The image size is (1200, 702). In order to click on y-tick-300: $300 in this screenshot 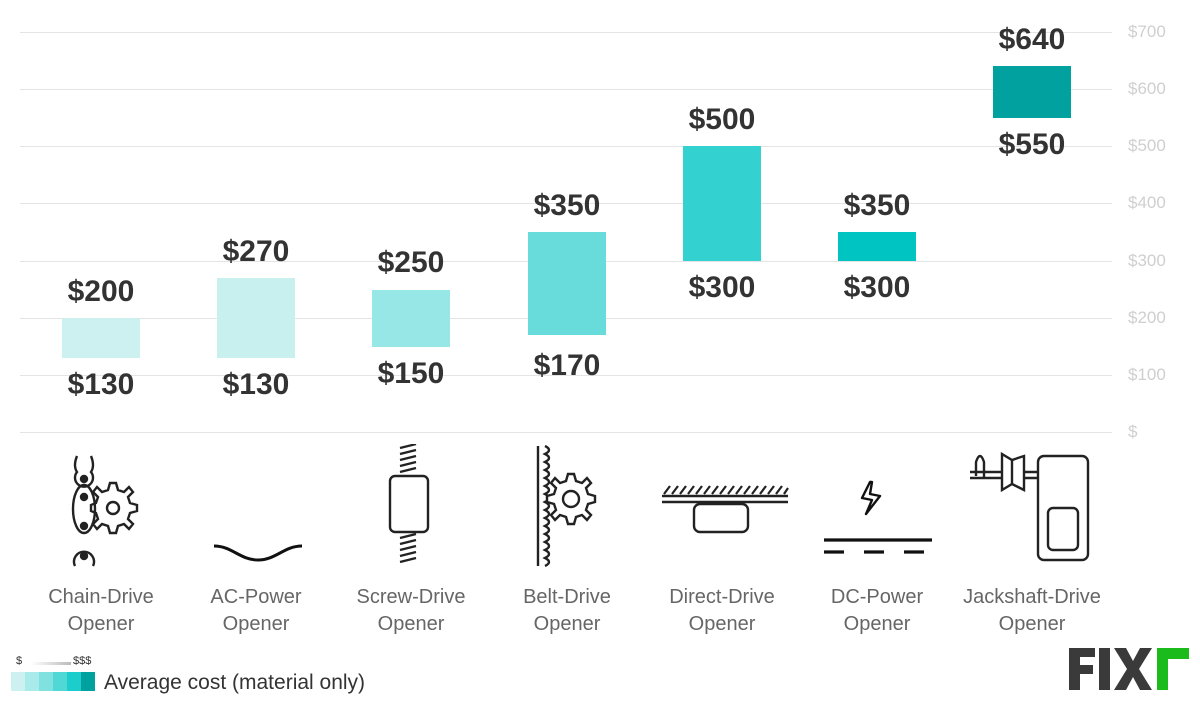, I will do `click(1147, 260)`.